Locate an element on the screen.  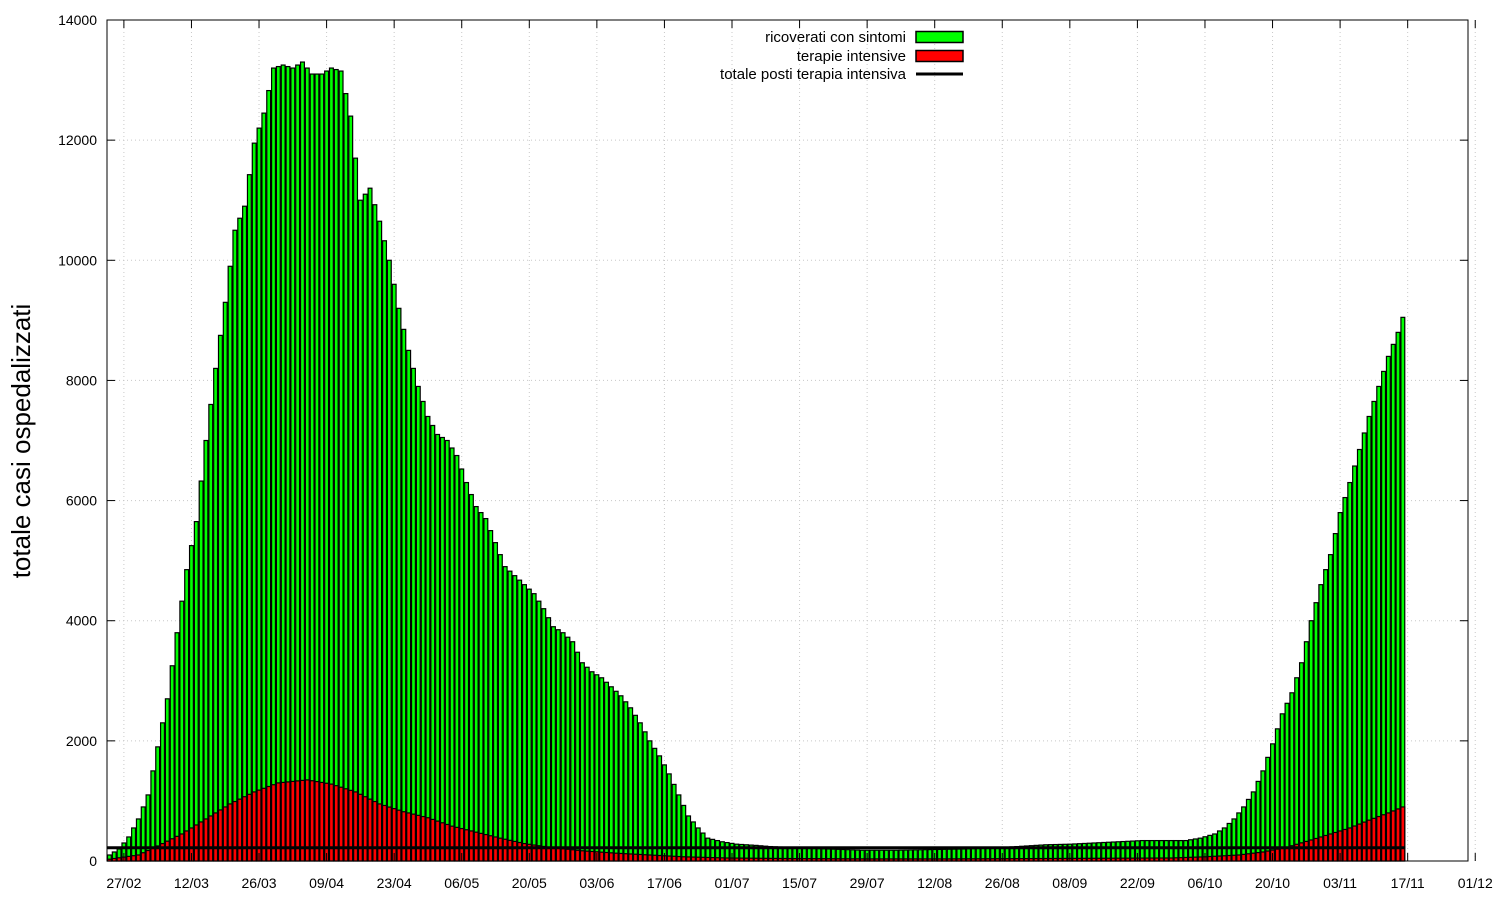
x-tick-label: 29/07 is located at coordinates (867, 883).